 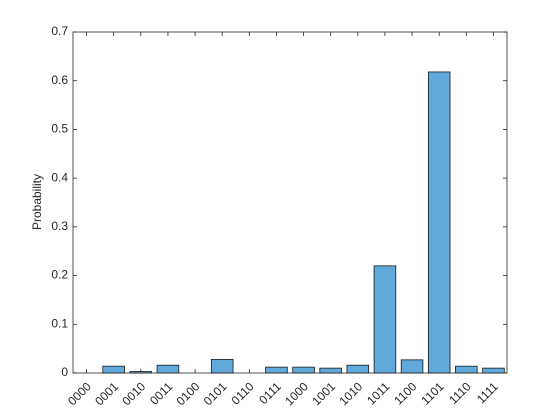 What do you see at coordinates (106, 393) in the screenshot?
I see `x-tick-label: 0001` at bounding box center [106, 393].